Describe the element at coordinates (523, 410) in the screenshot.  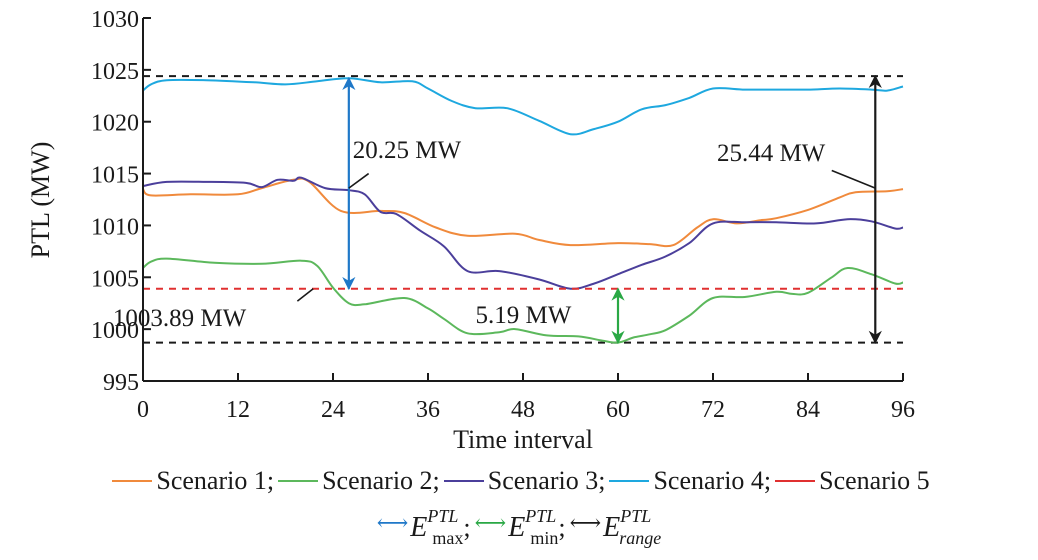
I see `x-tick-label: 48` at that location.